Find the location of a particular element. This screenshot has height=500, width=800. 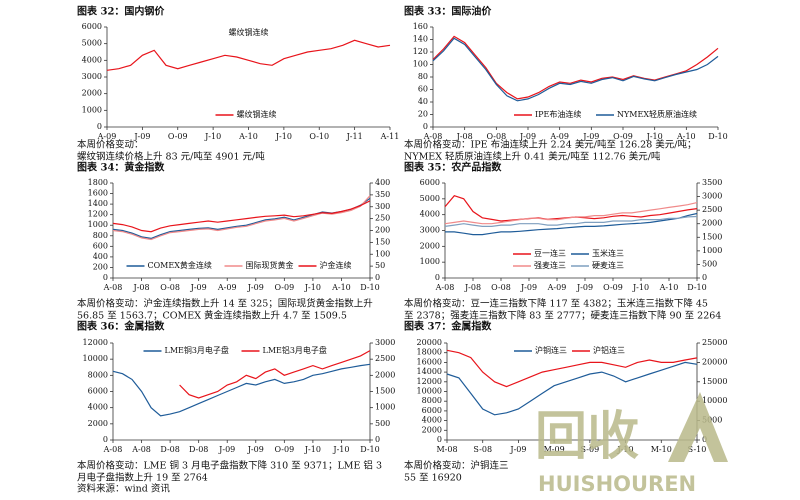

chart-title: 图表 34：黄金指数 is located at coordinates (121, 167).